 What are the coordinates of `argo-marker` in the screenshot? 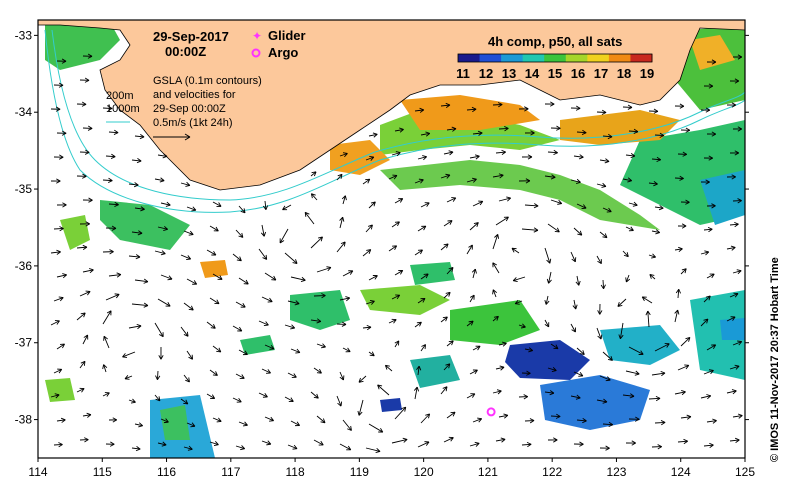 It's located at (491, 412).